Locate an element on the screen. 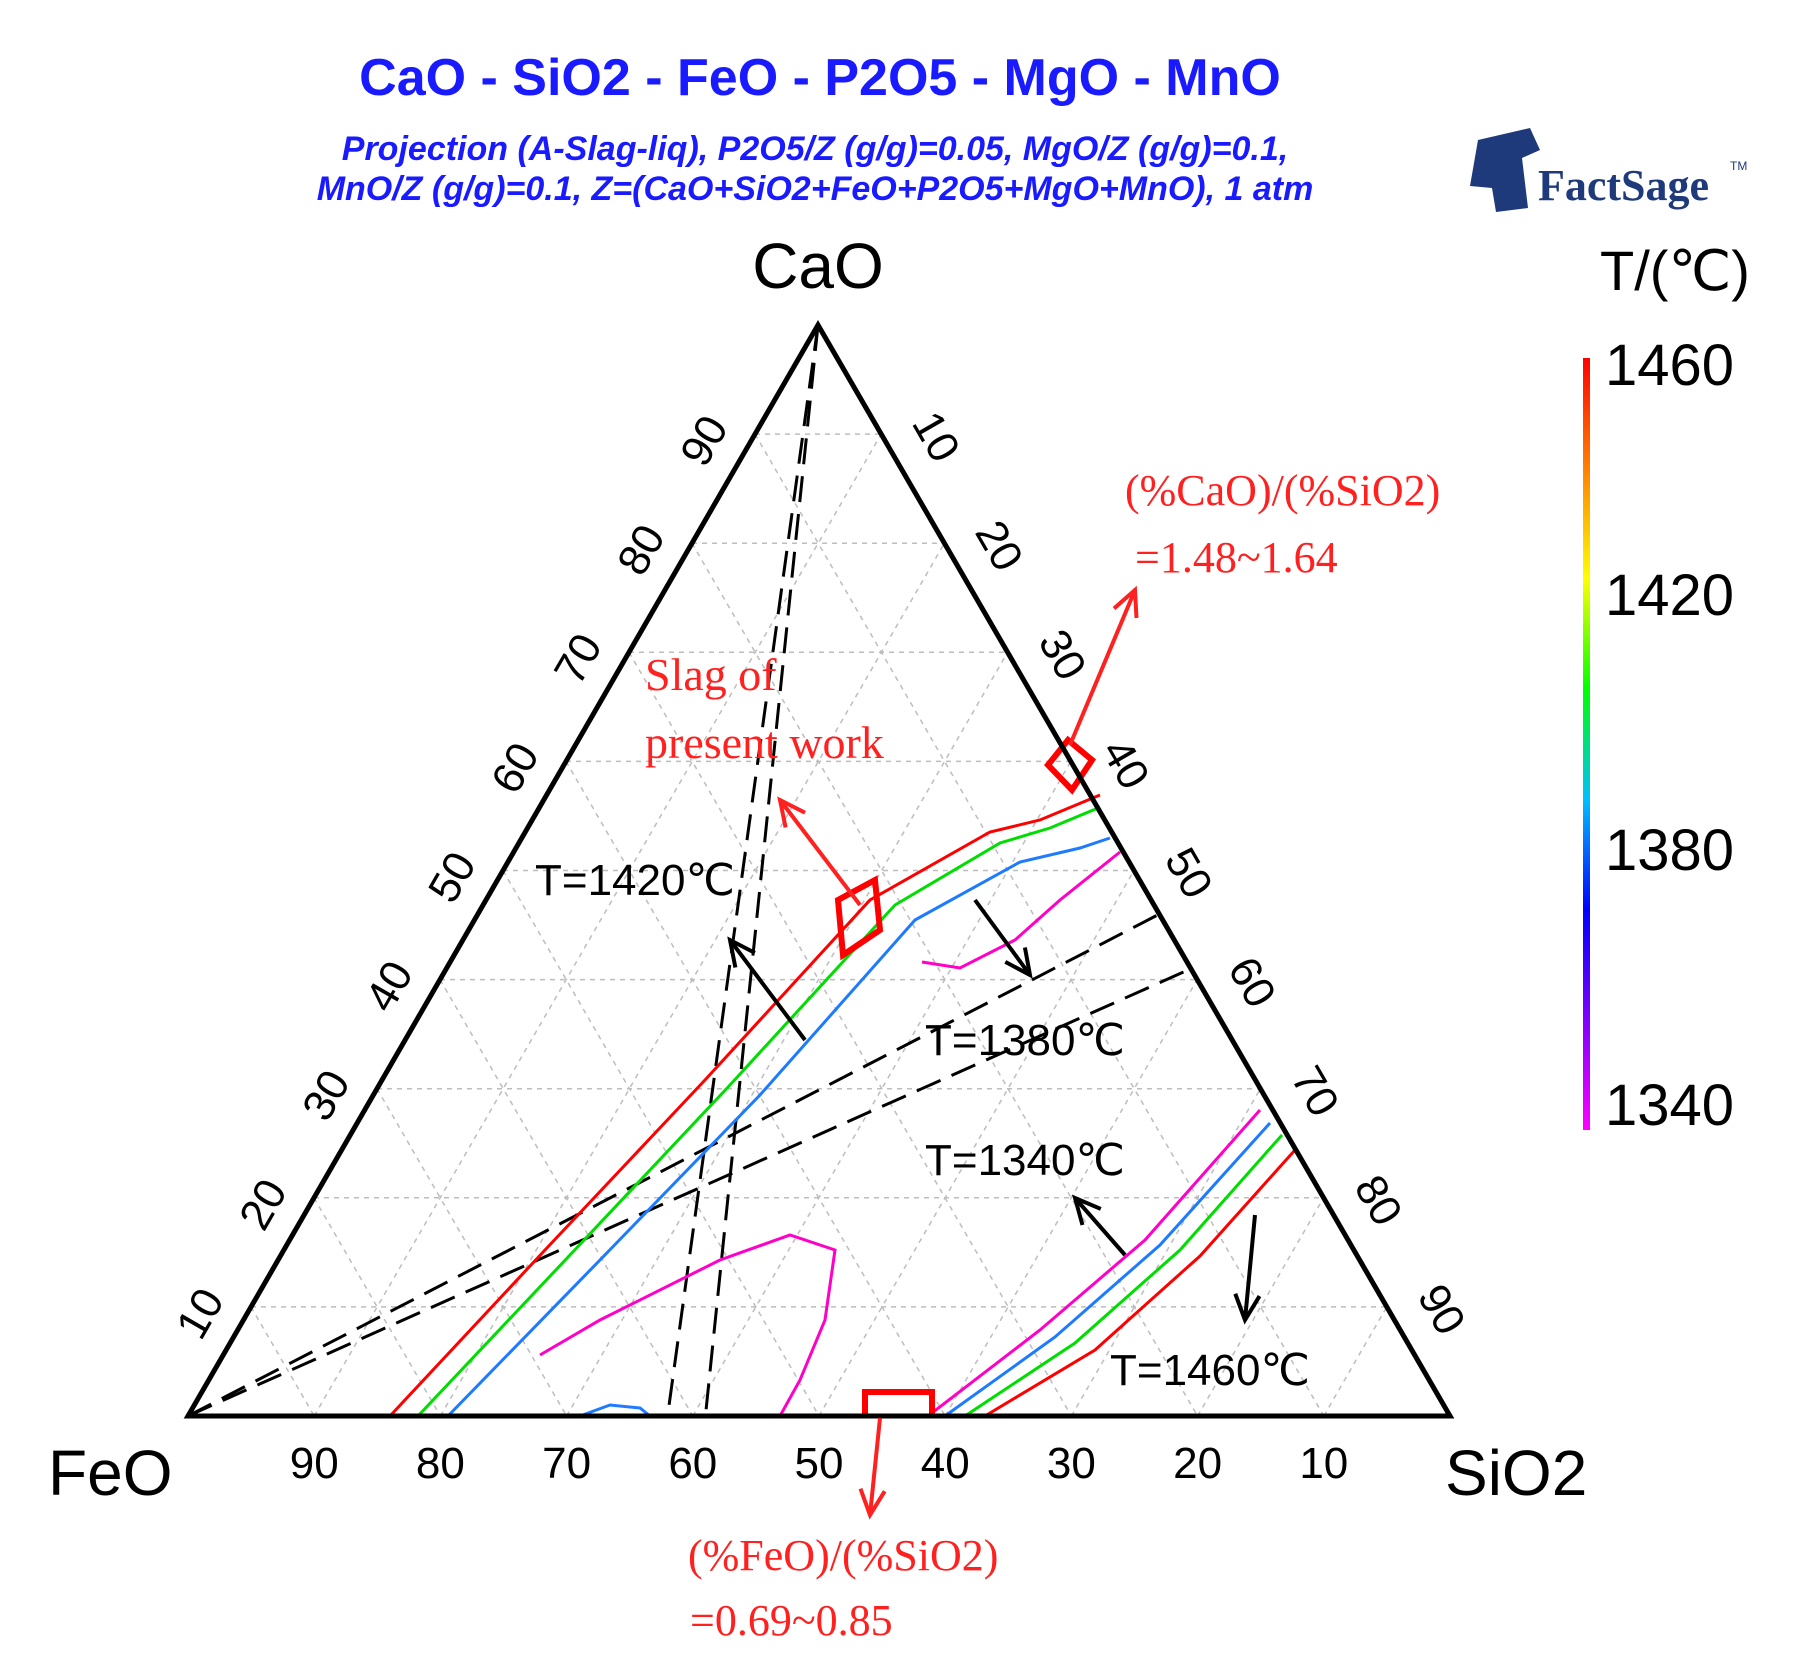  factsage-logo: FactSage TM is located at coordinates (1608, 170).